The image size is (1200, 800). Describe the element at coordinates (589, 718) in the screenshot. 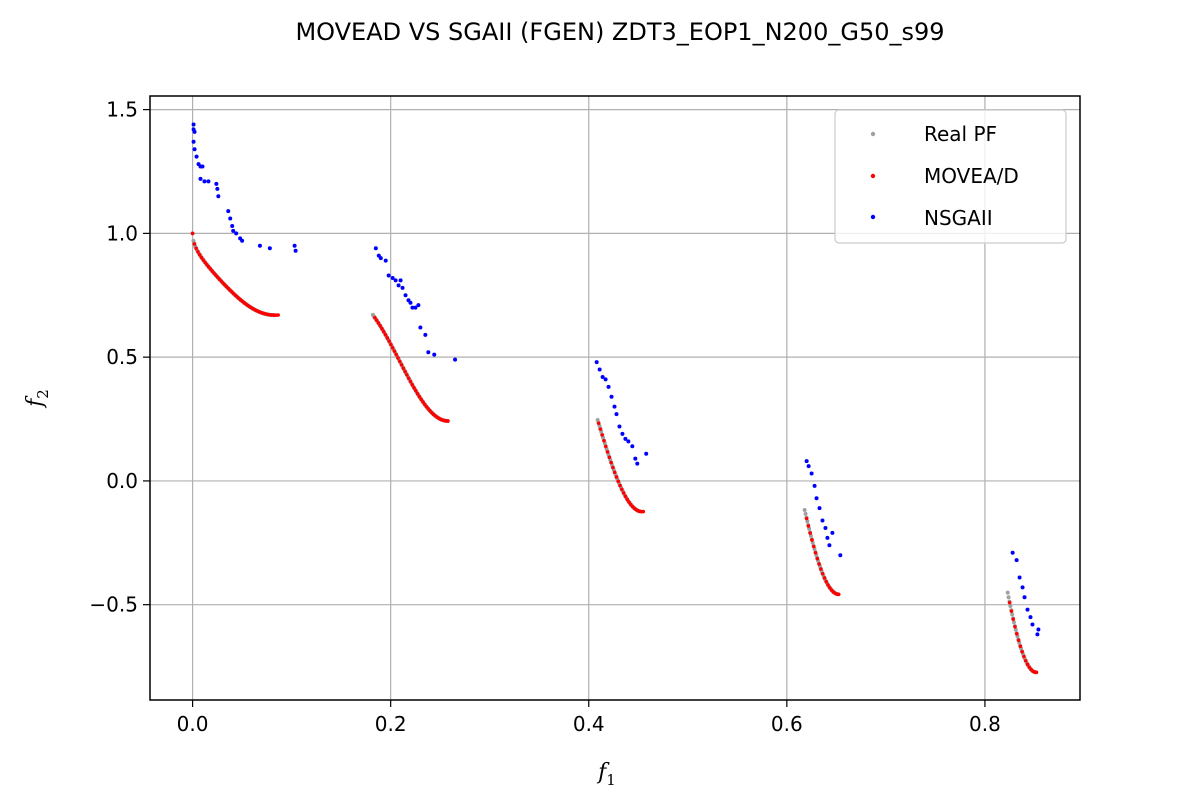

I see `x-axis-ticks: 0.0 0.2 0.4 0.6 0.8` at that location.